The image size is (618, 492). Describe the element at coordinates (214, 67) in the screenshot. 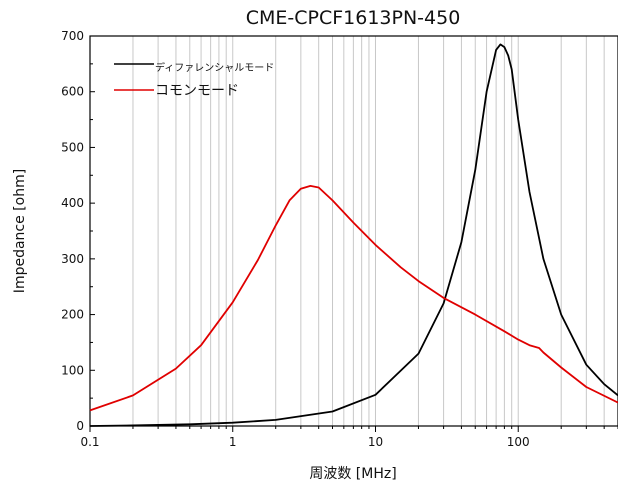

I see `legend-label-differential: ディファレンシャルモード` at that location.